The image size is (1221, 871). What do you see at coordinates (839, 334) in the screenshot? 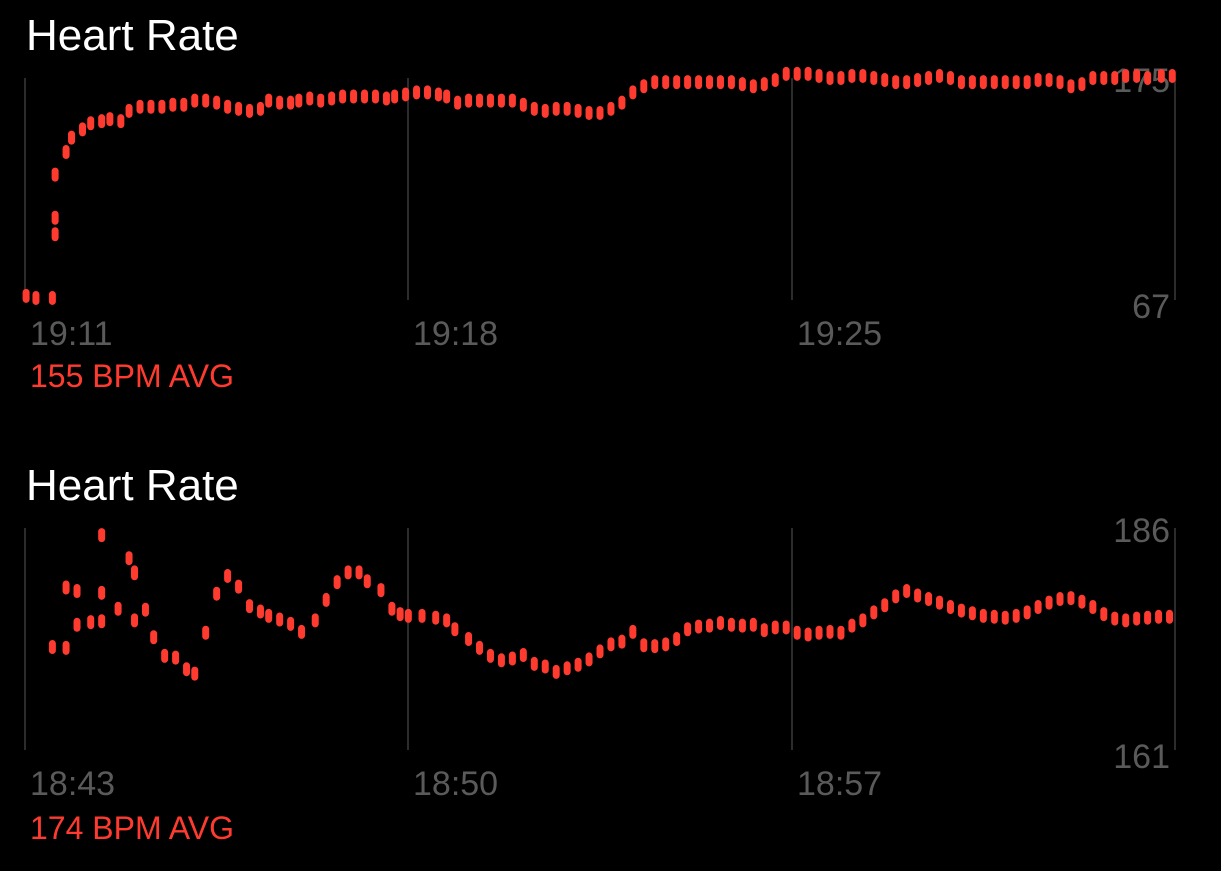
I see `x-tick-label: 19:25` at bounding box center [839, 334].